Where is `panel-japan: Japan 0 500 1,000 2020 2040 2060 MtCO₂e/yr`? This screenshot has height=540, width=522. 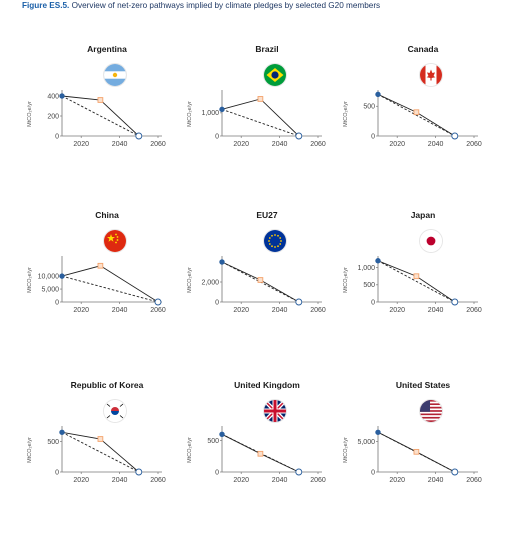
panel-japan: Japan 0 500 1,000 2020 2040 2060 MtCO₂e/yr is located at coordinates (423, 290).